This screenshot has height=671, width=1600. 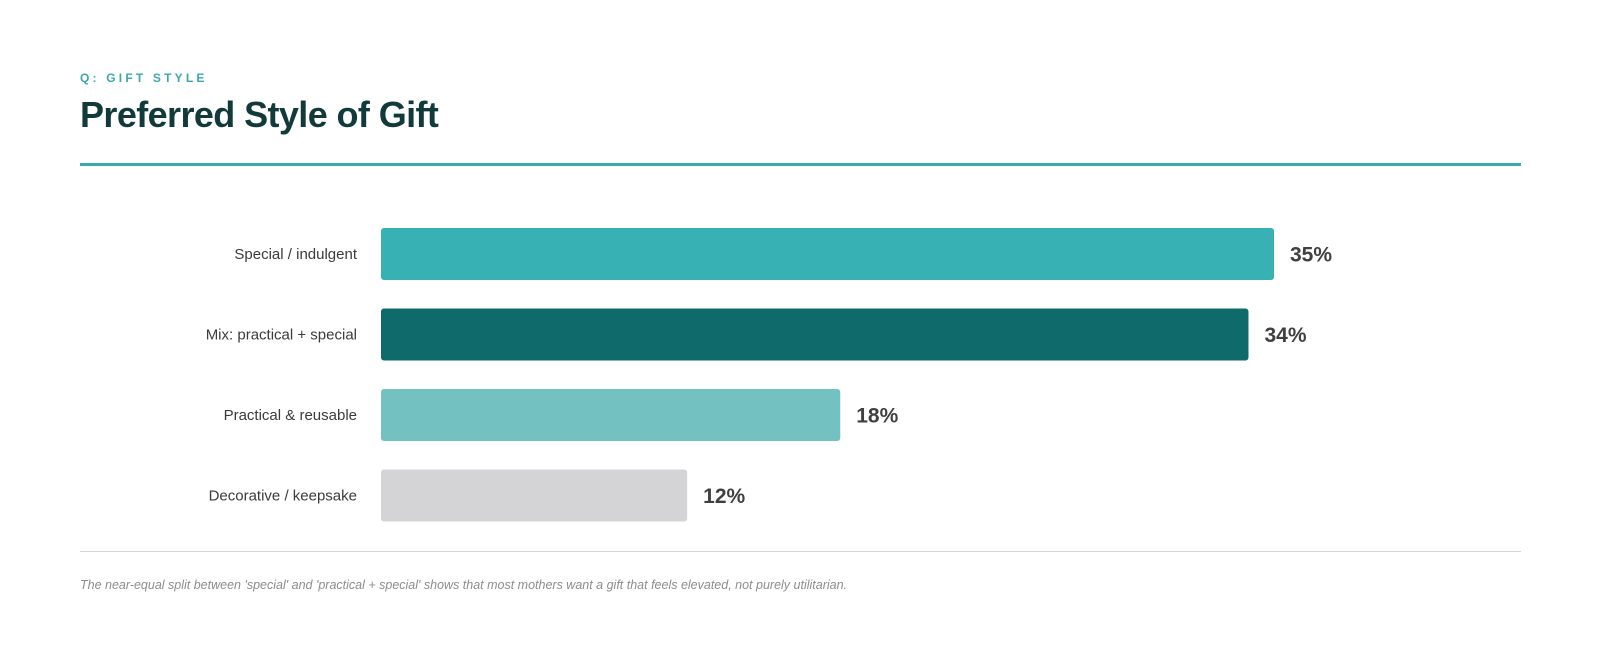 I want to click on category-label-mix-practical-special: Mix: practical + special, so click(x=281, y=335).